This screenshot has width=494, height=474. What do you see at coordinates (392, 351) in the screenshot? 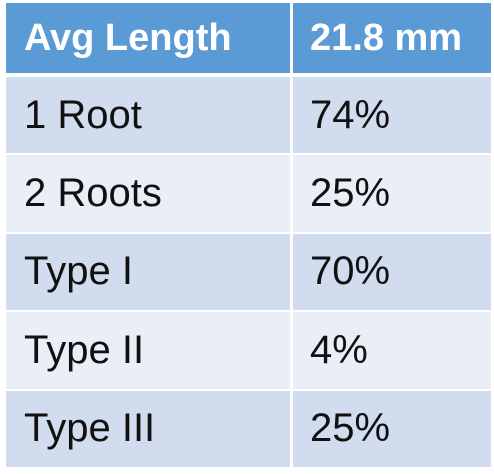
I see `table-row-value: 4%` at bounding box center [392, 351].